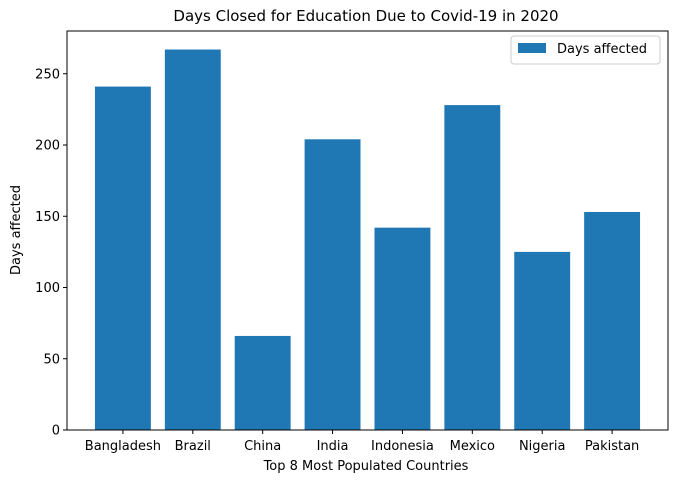 This screenshot has height=483, width=675. Describe the element at coordinates (47, 74) in the screenshot. I see `y-tick-label: 250` at that location.